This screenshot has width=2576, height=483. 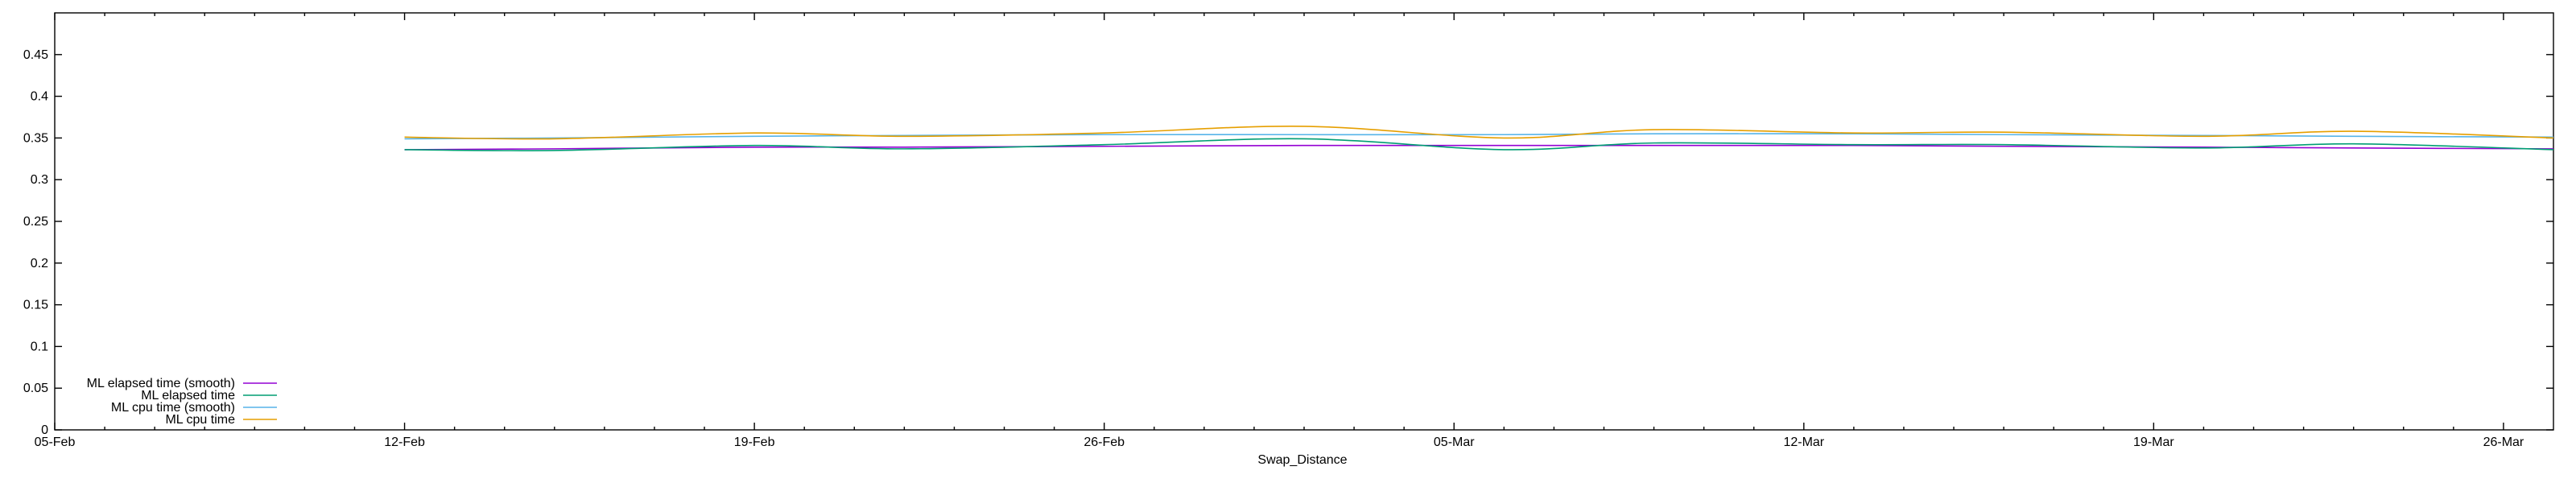 What do you see at coordinates (39, 263) in the screenshot?
I see `y-tick-label: 0.2` at bounding box center [39, 263].